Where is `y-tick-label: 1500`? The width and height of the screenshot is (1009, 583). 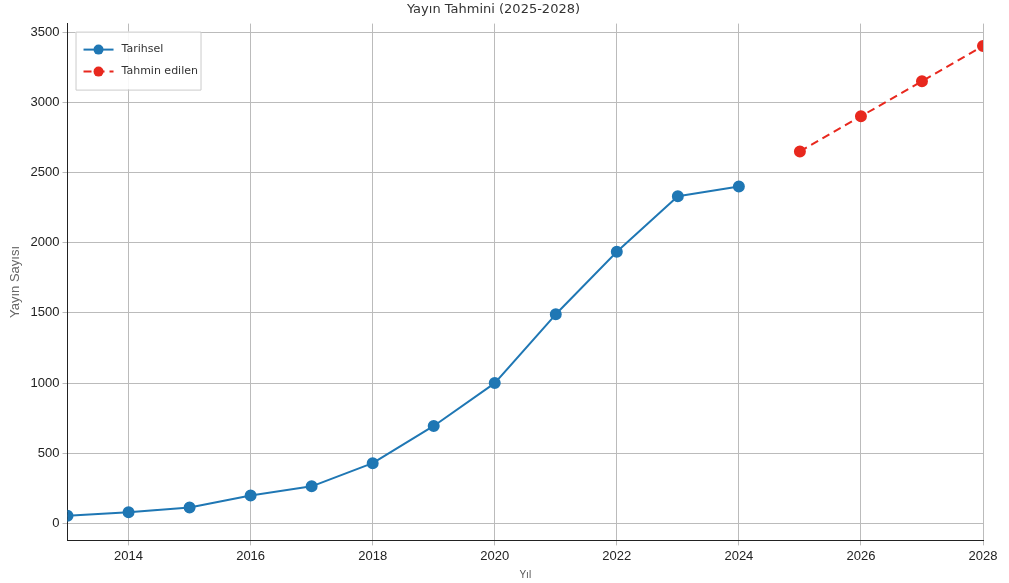 y-tick-label: 1500 is located at coordinates (45, 312).